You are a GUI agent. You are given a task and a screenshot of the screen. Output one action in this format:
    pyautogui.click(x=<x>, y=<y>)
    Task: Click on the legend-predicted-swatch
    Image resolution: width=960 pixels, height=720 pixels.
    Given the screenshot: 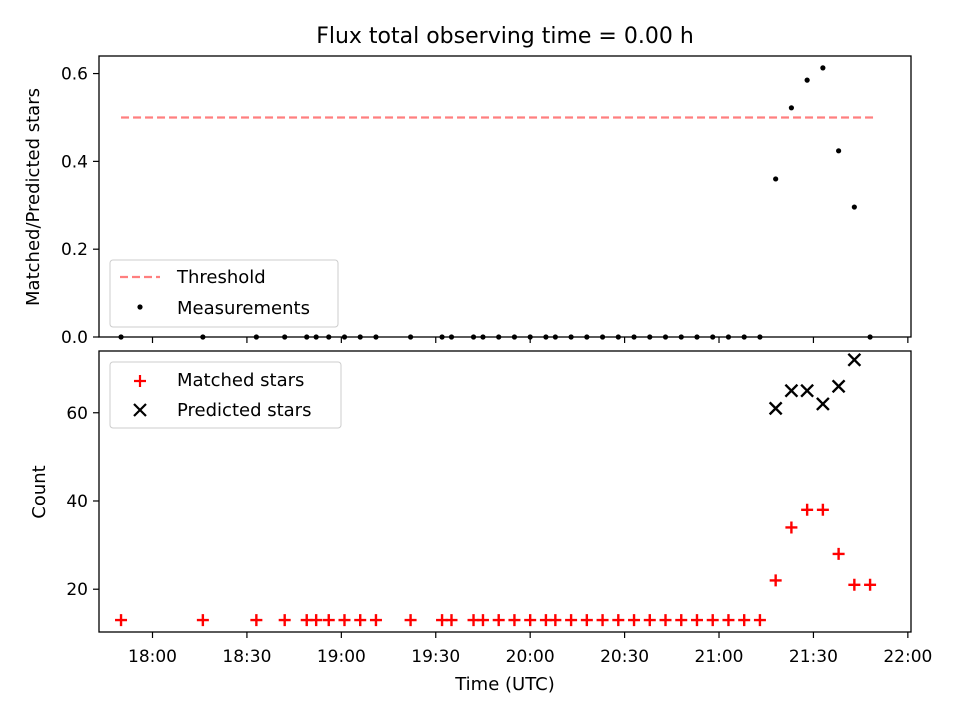 What is the action you would take?
    pyautogui.click(x=140, y=410)
    